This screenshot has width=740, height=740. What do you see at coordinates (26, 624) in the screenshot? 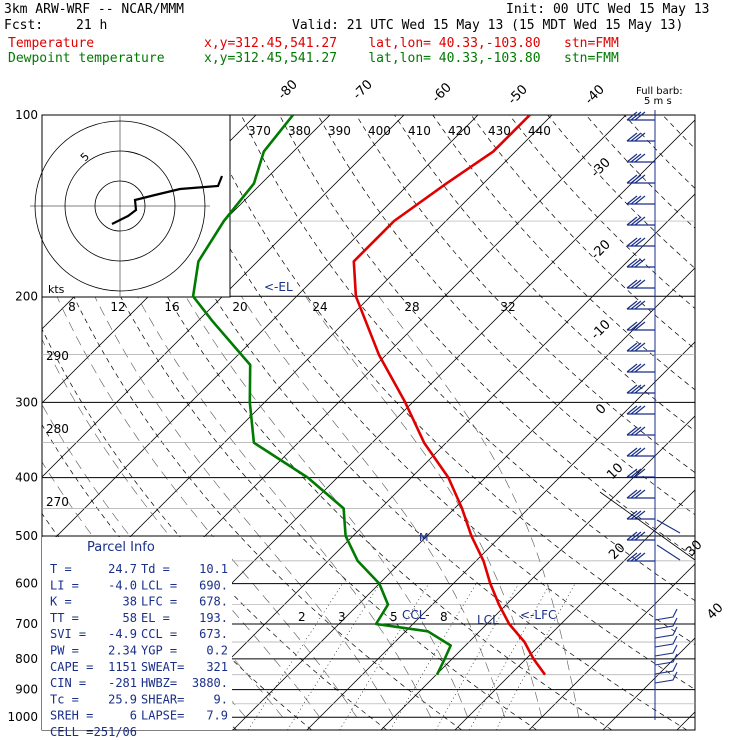
I see `pressure-tick-label: 700` at bounding box center [26, 624].